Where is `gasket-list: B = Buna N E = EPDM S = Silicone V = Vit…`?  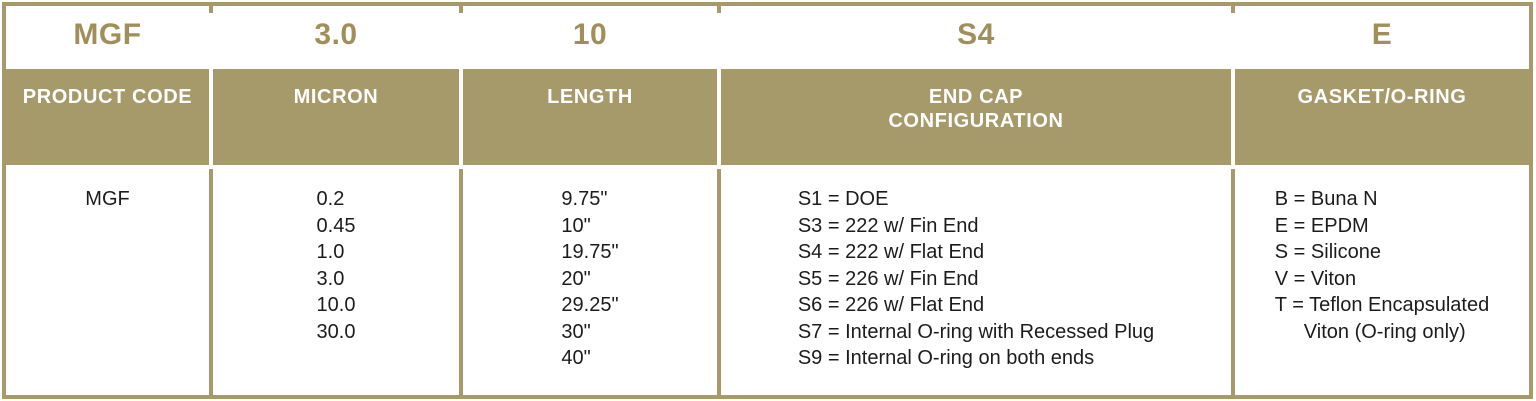 gasket-list: B = Buna N E = EPDM S = Silicone V = Vit… is located at coordinates (1382, 265).